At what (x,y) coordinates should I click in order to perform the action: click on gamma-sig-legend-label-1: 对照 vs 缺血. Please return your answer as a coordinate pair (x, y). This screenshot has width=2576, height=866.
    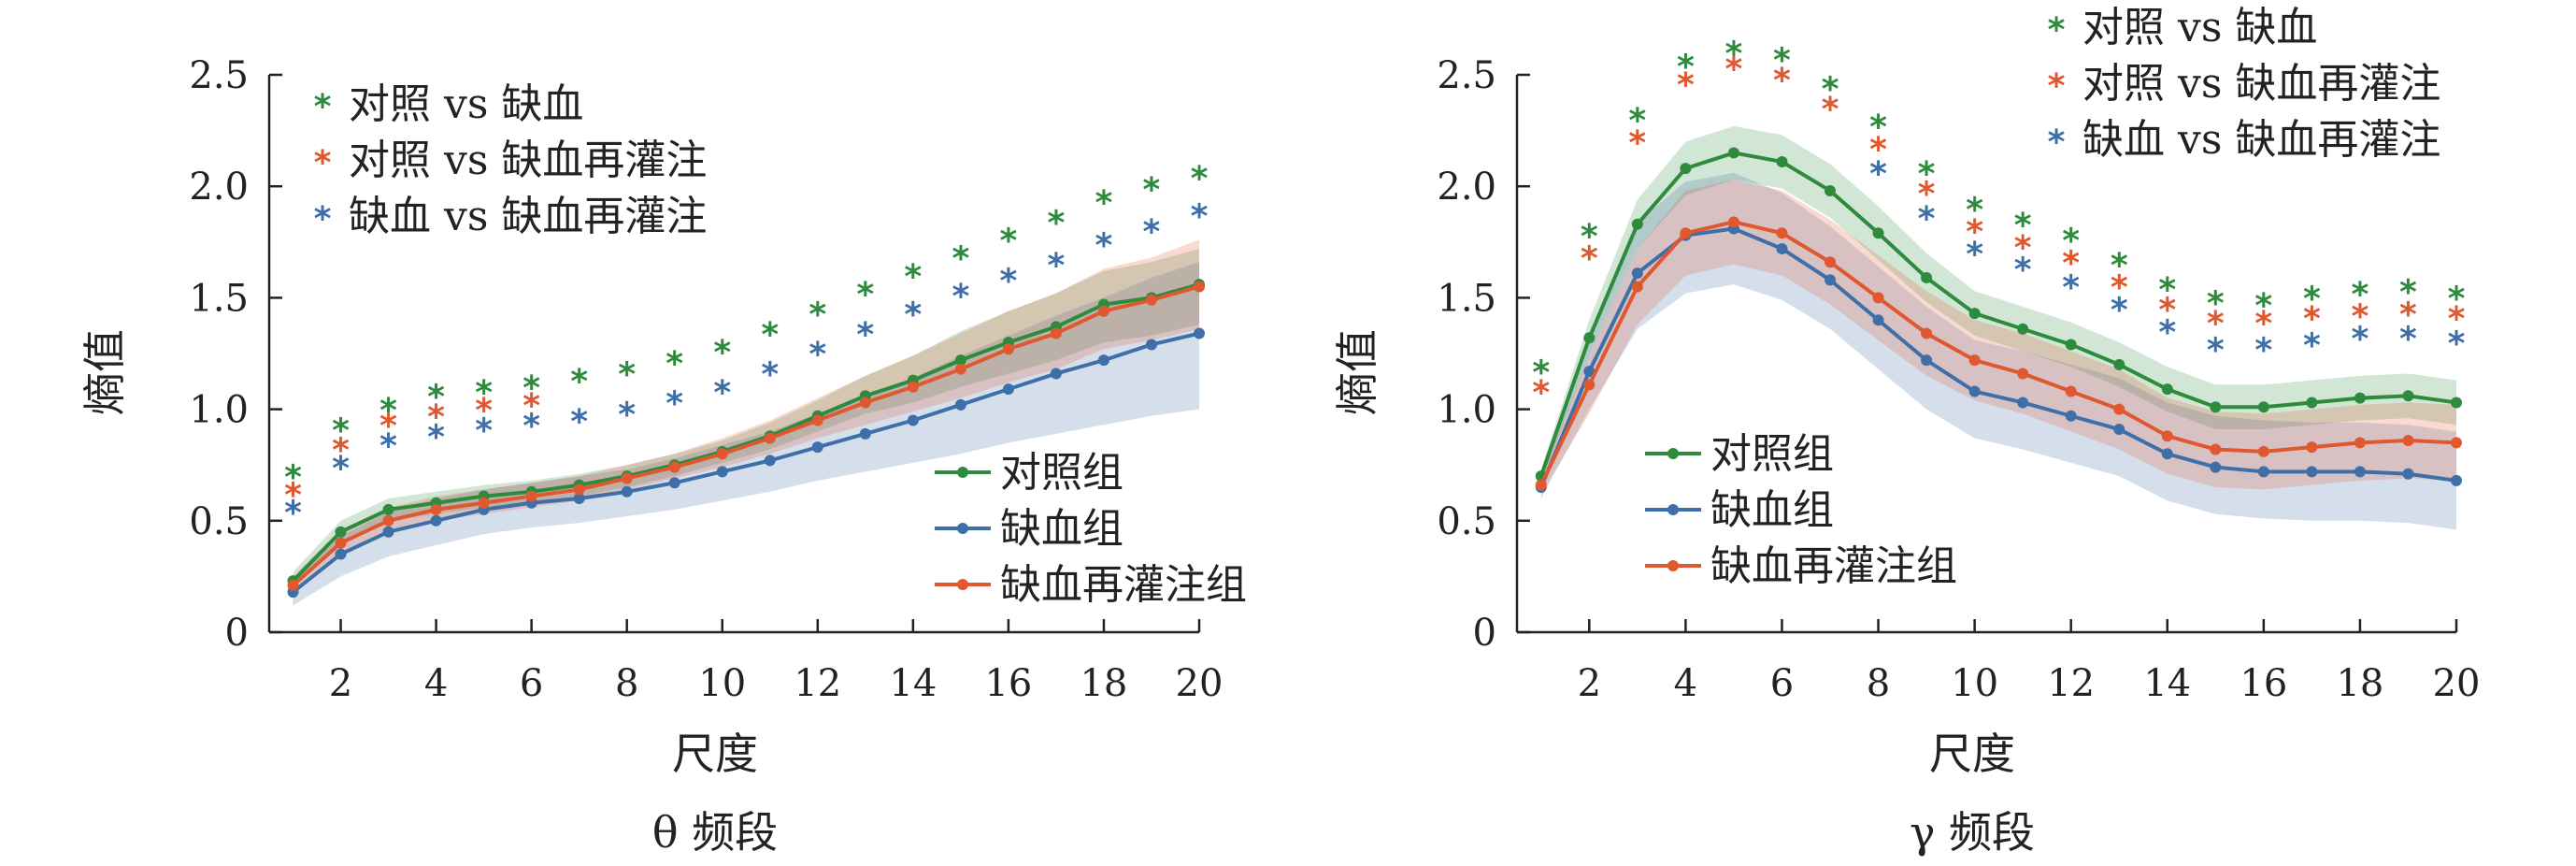
    Looking at the image, I should click on (2199, 27).